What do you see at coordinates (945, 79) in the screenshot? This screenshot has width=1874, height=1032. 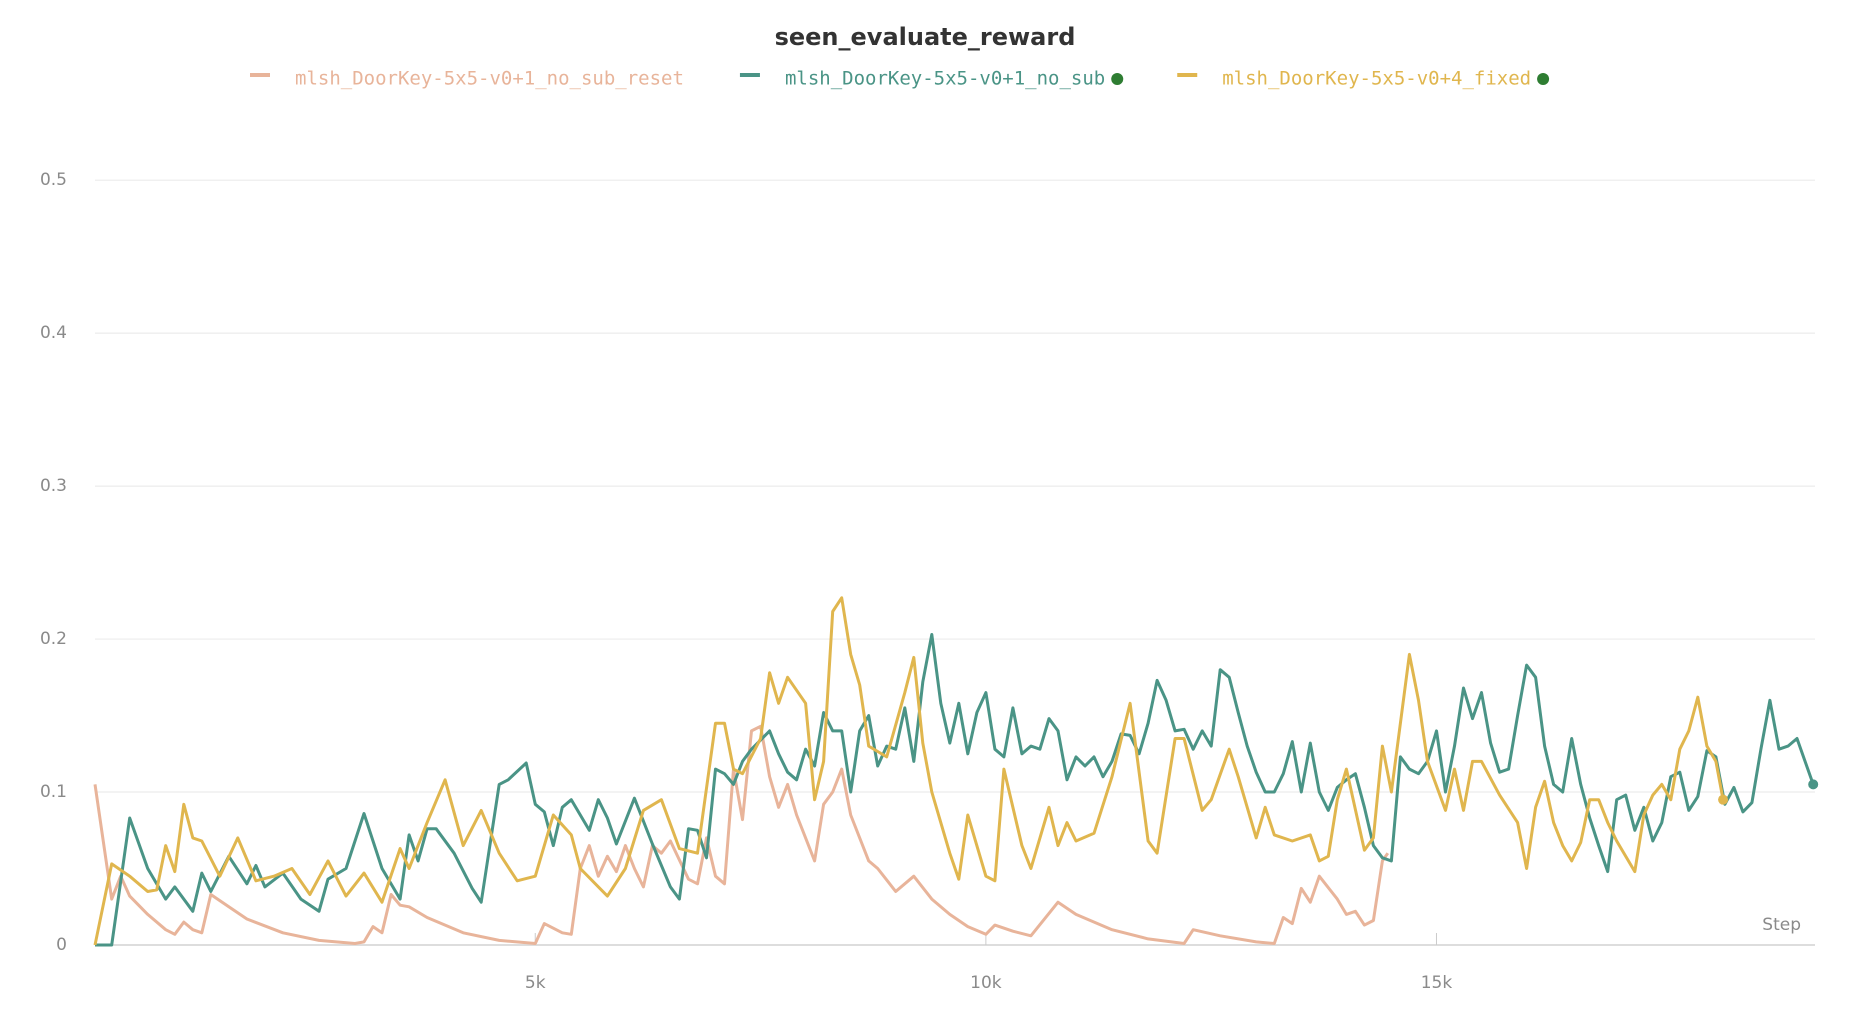 I see `legend-label: mlsh_DoorKey-5x5-v0+1_no_sub` at bounding box center [945, 79].